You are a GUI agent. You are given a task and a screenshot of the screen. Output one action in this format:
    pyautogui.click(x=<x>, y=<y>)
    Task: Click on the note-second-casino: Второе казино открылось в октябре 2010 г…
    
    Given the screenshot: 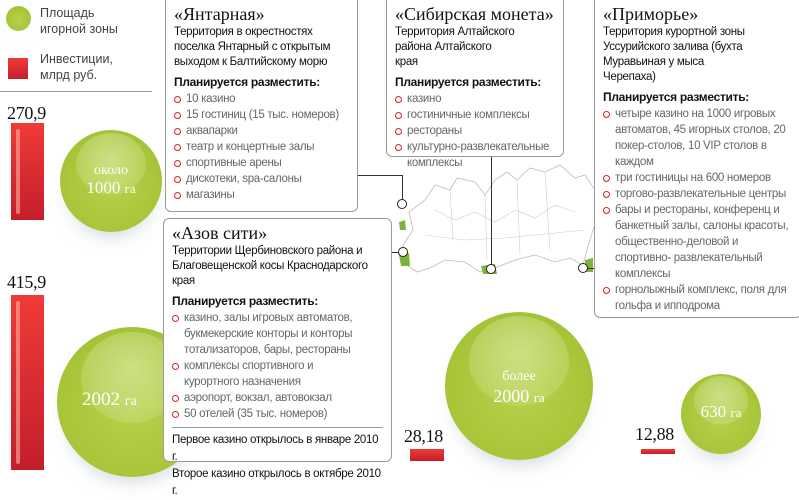 What is the action you would take?
    pyautogui.click(x=276, y=482)
    